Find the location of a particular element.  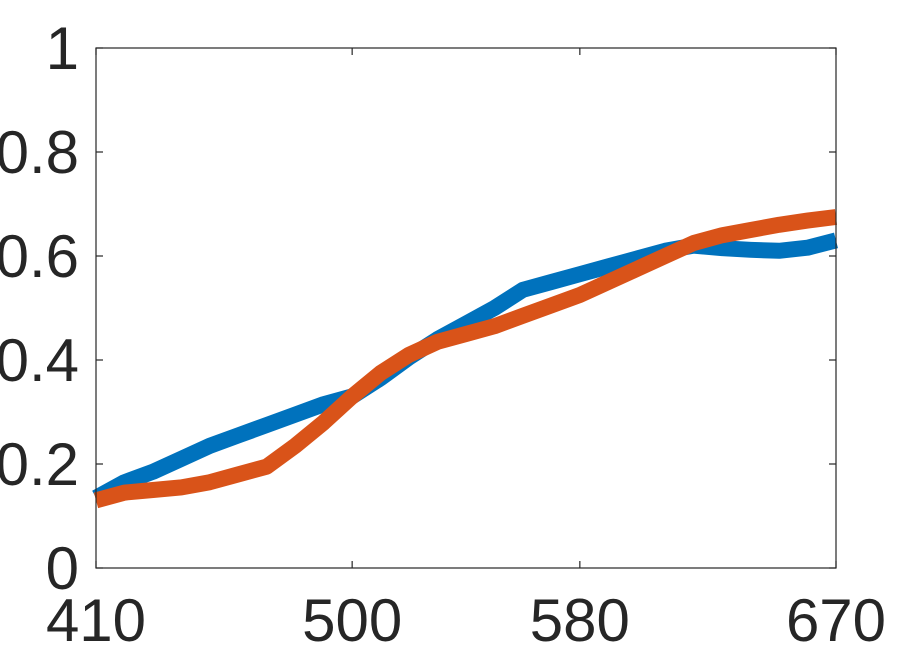

y-tick-label: 0.2 is located at coordinates (39, 464).